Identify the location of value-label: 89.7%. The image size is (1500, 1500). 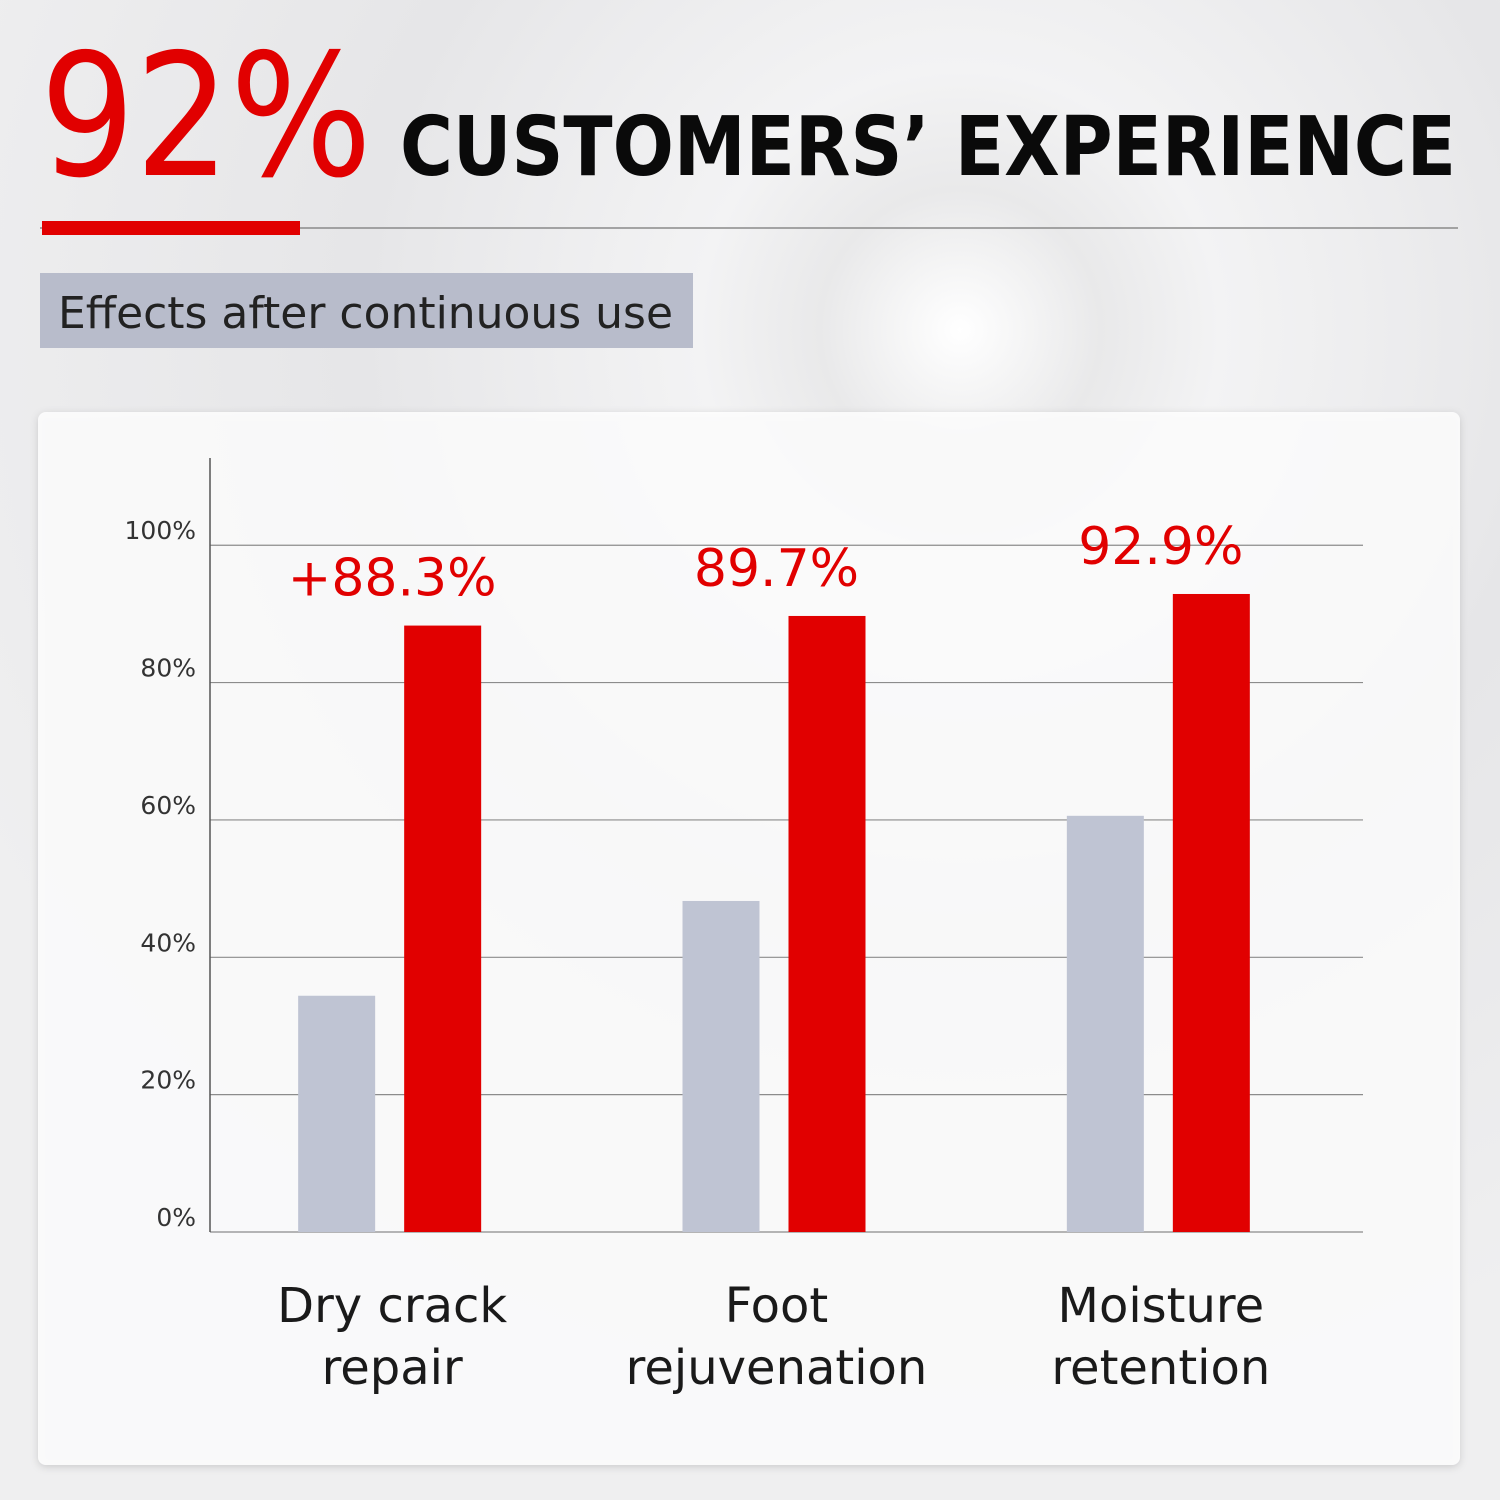
(776, 569).